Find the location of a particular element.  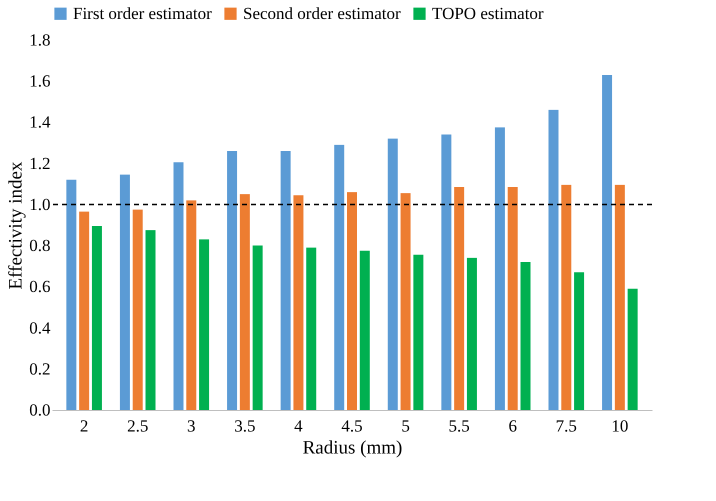

y-tick-label: 0.0 is located at coordinates (39, 410).